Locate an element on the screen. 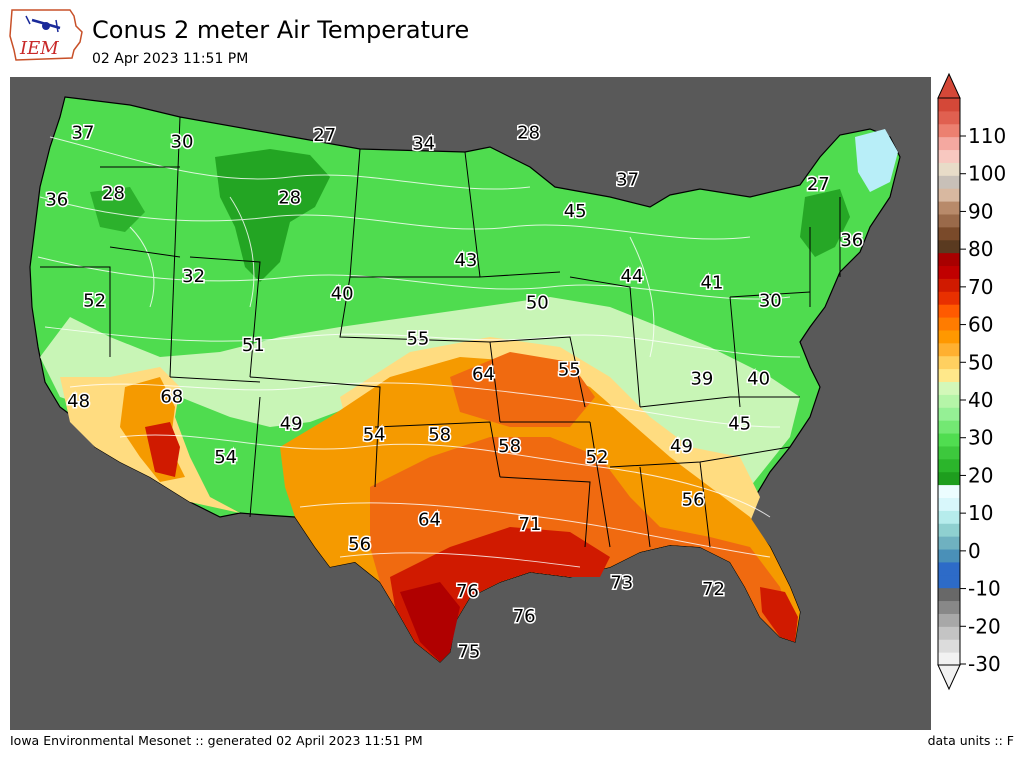  temperature-label: 43 is located at coordinates (465, 260).